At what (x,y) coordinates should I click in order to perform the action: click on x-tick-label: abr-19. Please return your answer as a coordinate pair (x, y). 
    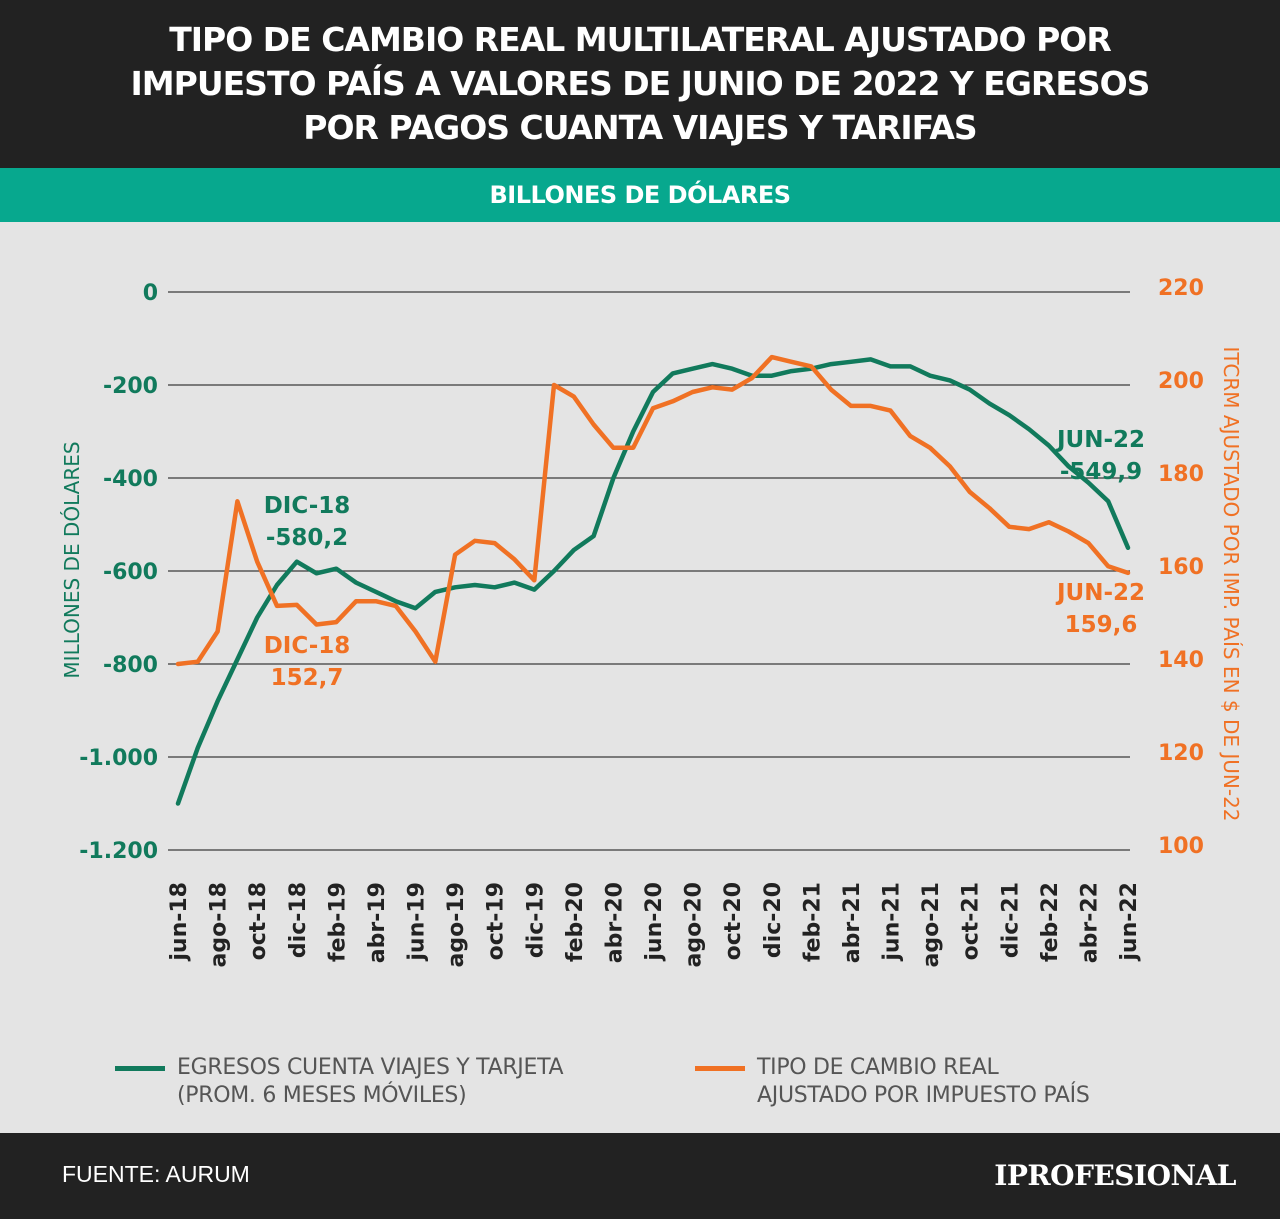
    Looking at the image, I should click on (377, 922).